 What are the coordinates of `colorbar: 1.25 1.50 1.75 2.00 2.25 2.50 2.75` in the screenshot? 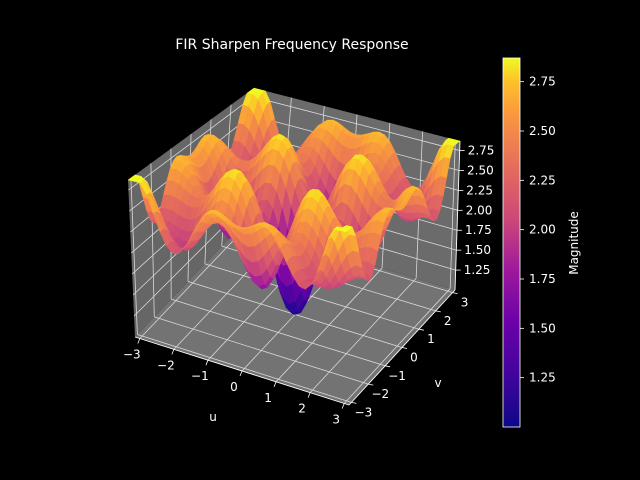 It's located at (529, 242).